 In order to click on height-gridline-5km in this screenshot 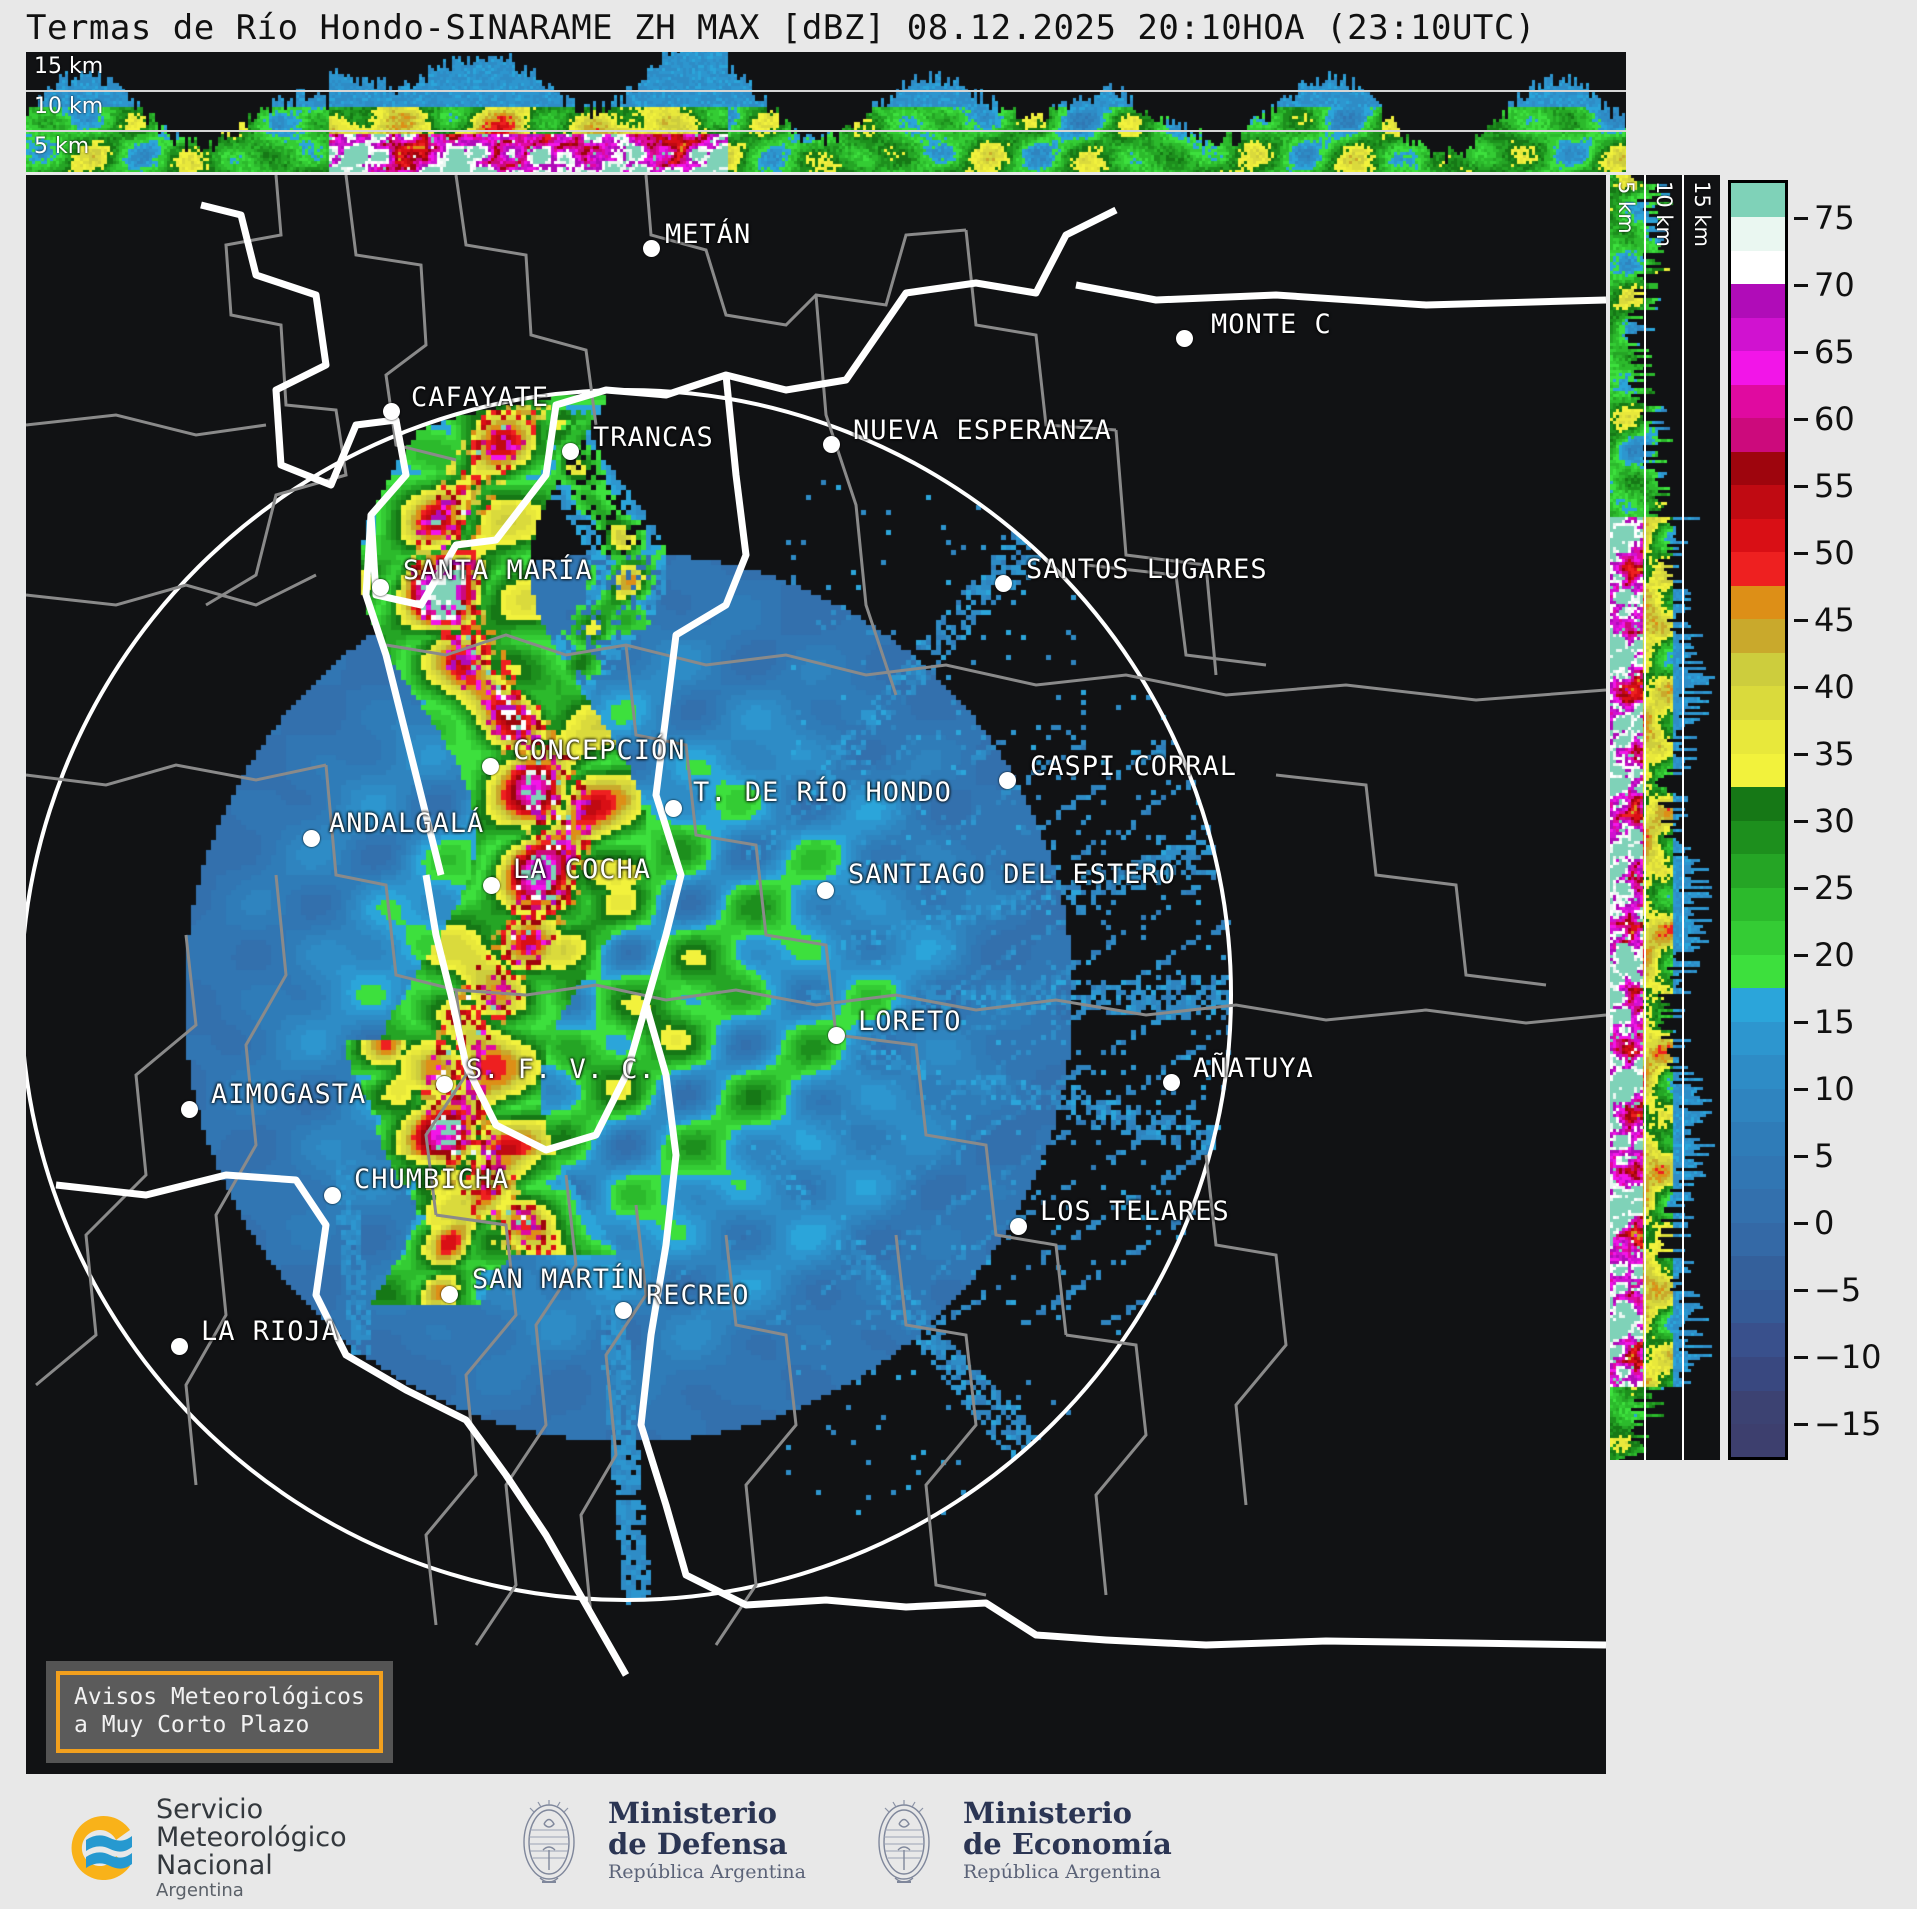, I will do `click(826, 131)`.